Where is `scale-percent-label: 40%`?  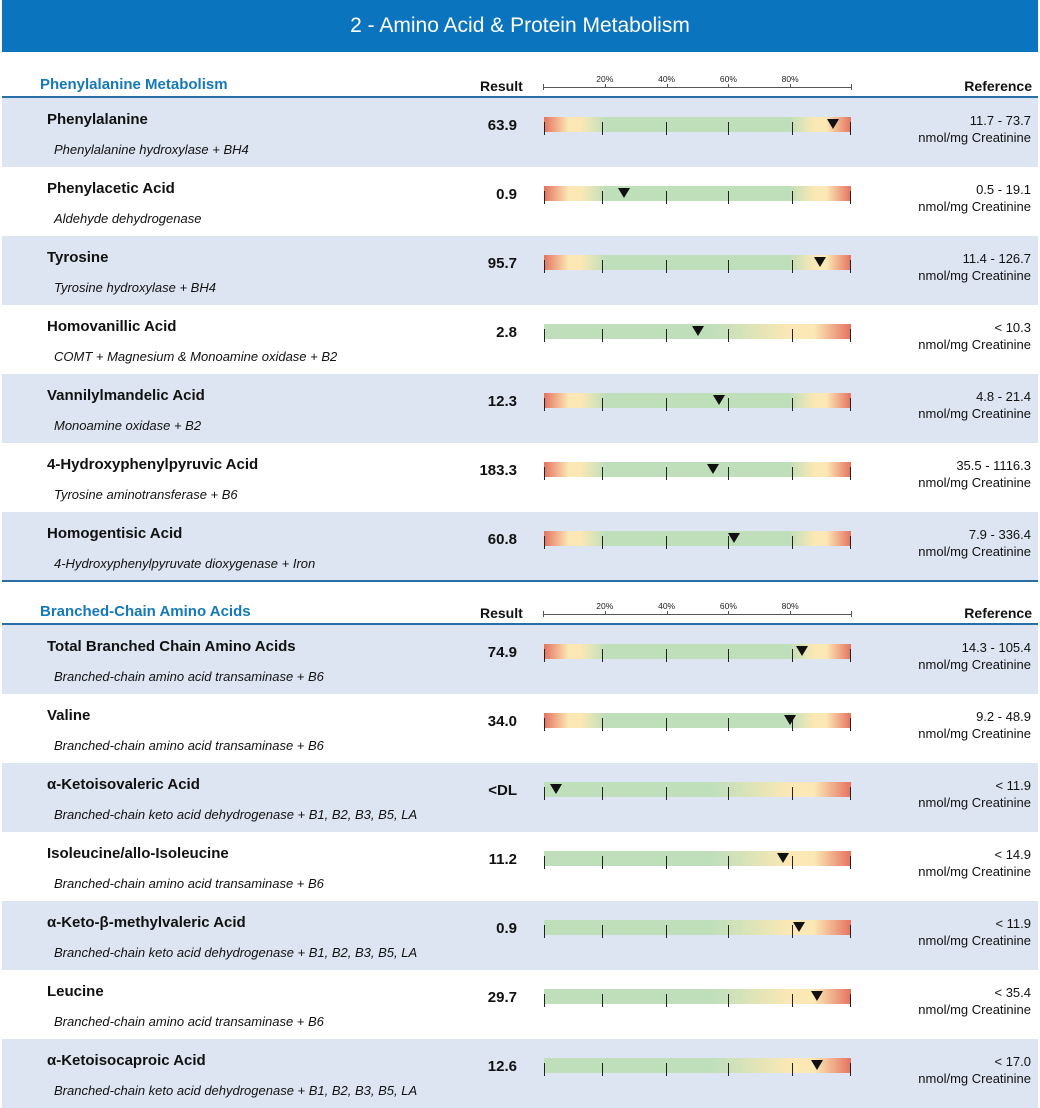 scale-percent-label: 40% is located at coordinates (667, 79).